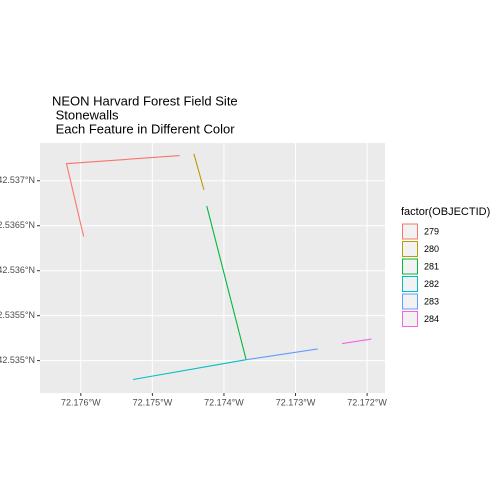 The width and height of the screenshot is (504, 504). What do you see at coordinates (17, 180) in the screenshot?
I see `y-tick-label: 42.537°N` at bounding box center [17, 180].